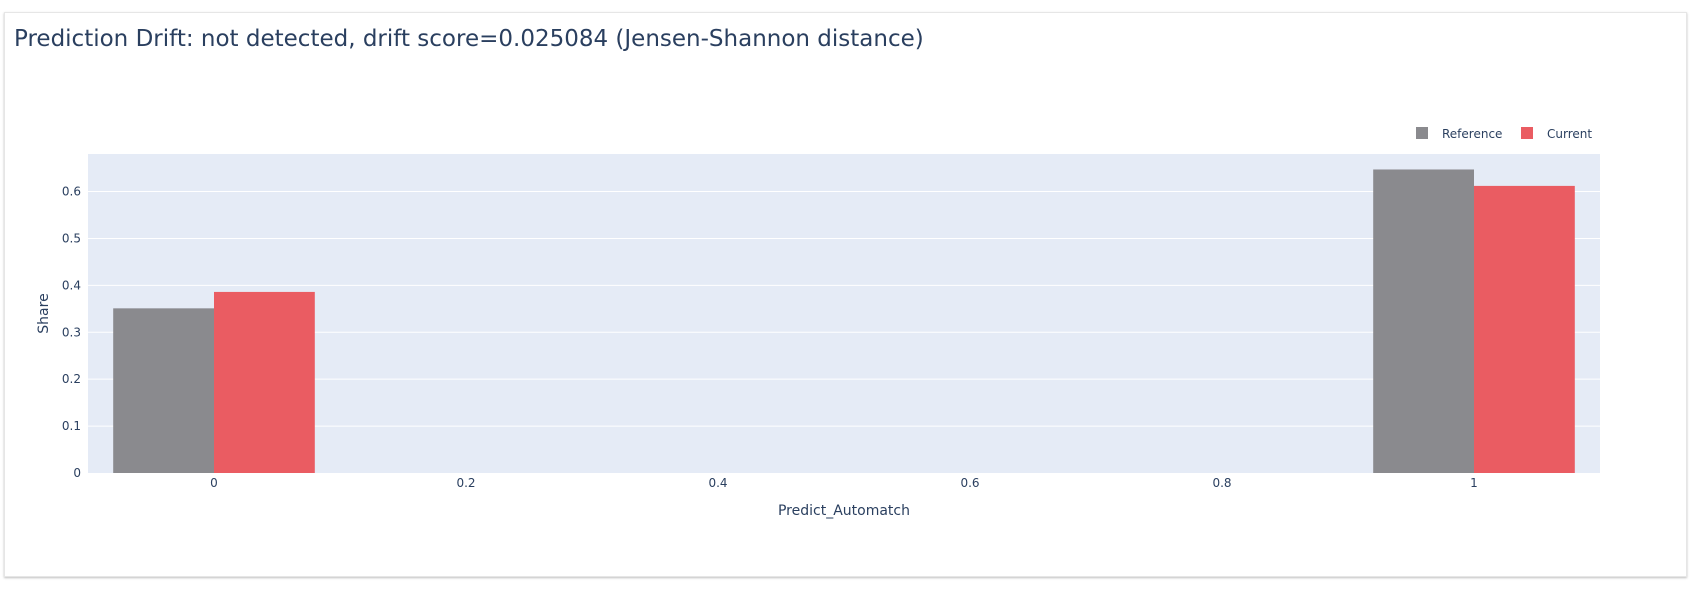 The height and width of the screenshot is (591, 1691). Describe the element at coordinates (44, 313) in the screenshot. I see `y-axis-title: Share` at that location.